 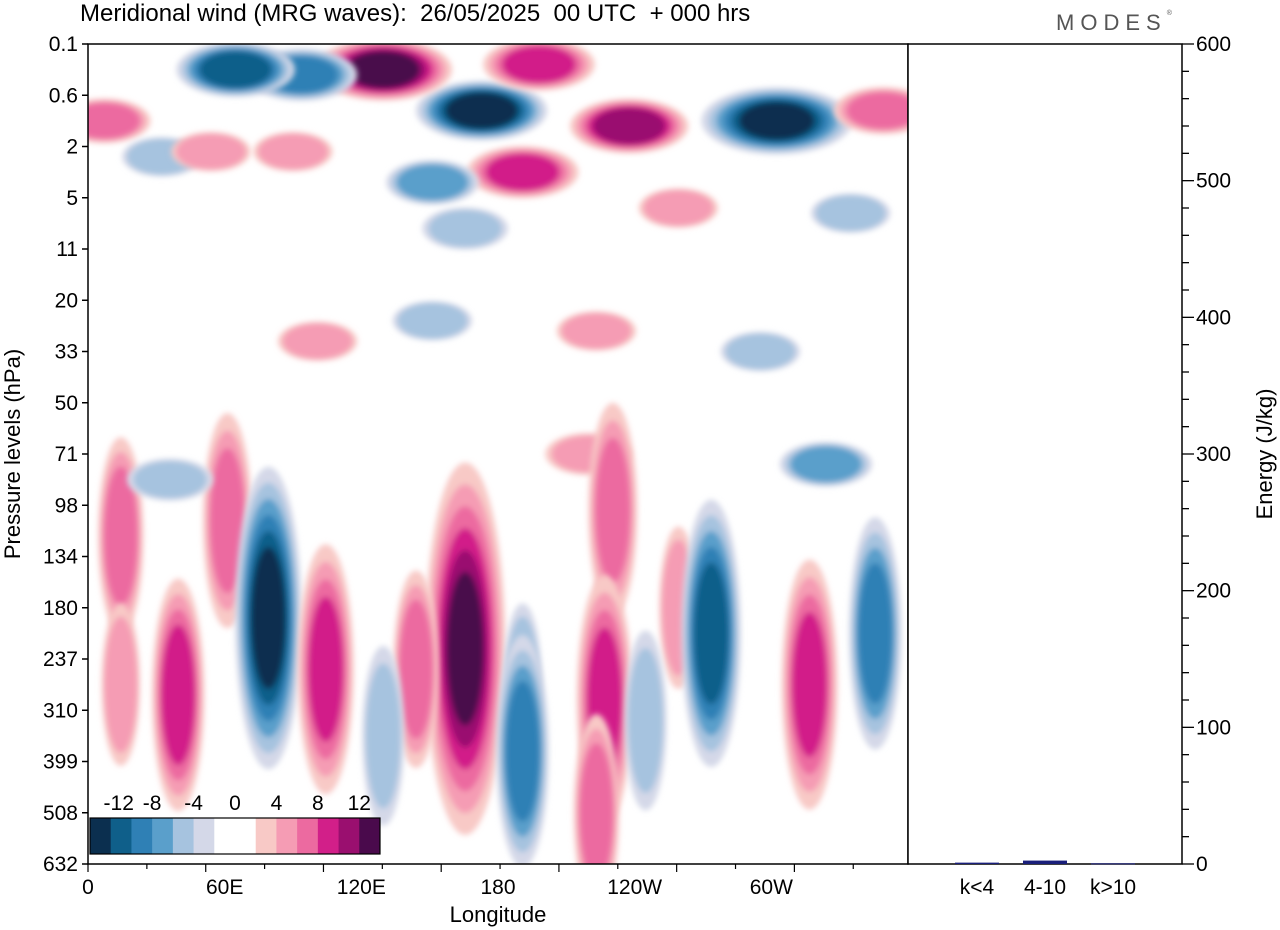 What do you see at coordinates (60, 864) in the screenshot?
I see `y-tick-label: 632` at bounding box center [60, 864].